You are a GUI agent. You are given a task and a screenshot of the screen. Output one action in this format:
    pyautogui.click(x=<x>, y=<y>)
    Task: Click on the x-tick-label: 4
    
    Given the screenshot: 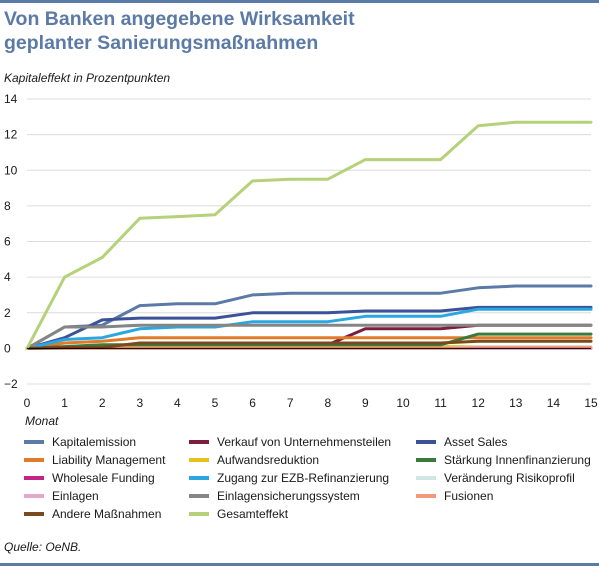 What is the action you would take?
    pyautogui.click(x=177, y=403)
    